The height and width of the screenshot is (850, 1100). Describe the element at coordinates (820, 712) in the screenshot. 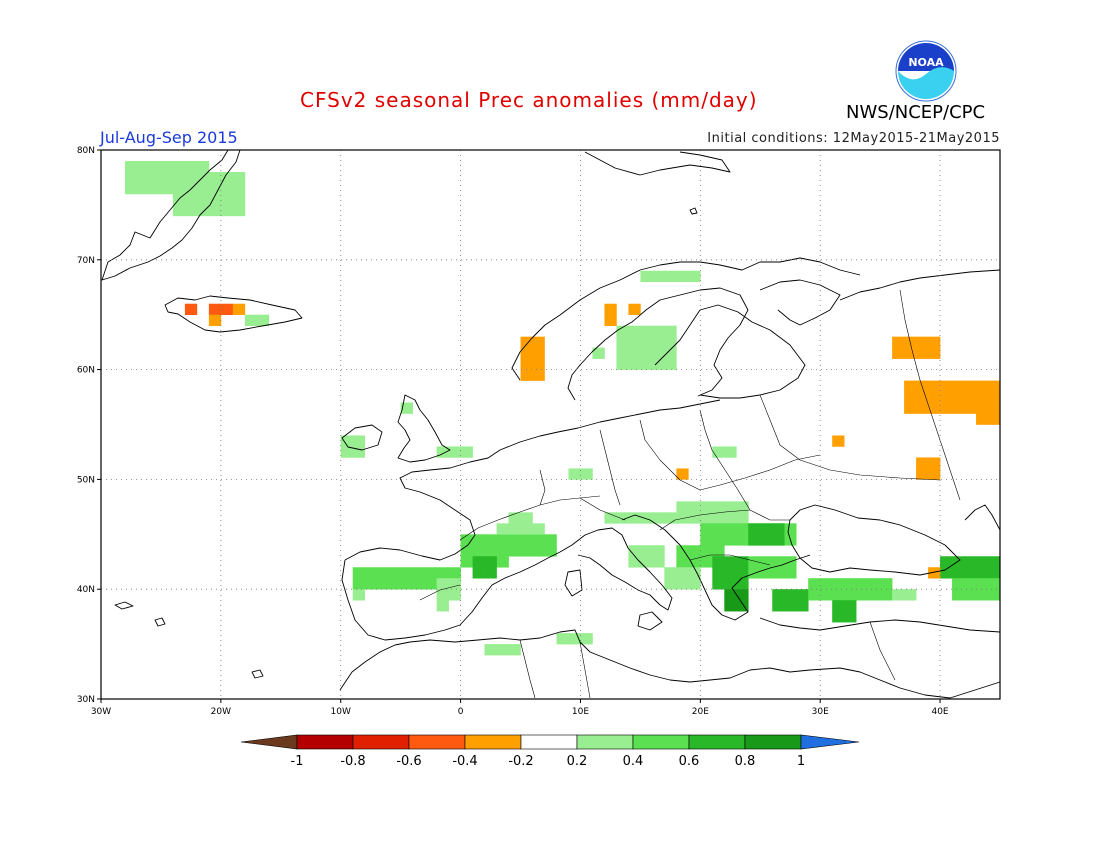

I see `lon-label: 30E` at that location.